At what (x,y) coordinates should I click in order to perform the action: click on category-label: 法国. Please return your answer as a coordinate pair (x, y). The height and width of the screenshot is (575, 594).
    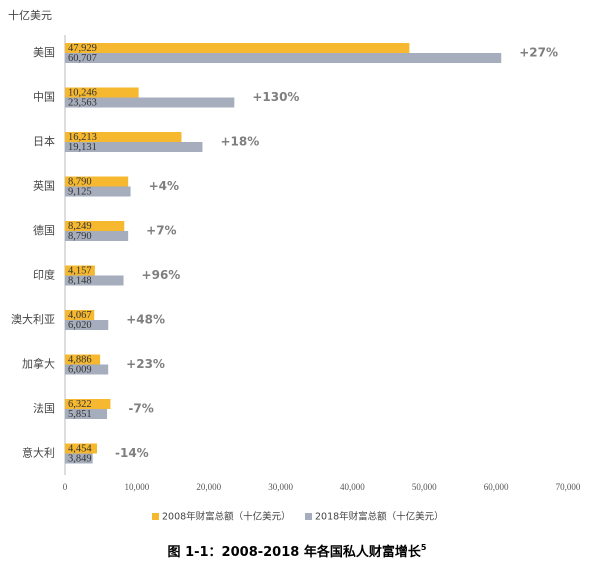
    Looking at the image, I should click on (44, 408).